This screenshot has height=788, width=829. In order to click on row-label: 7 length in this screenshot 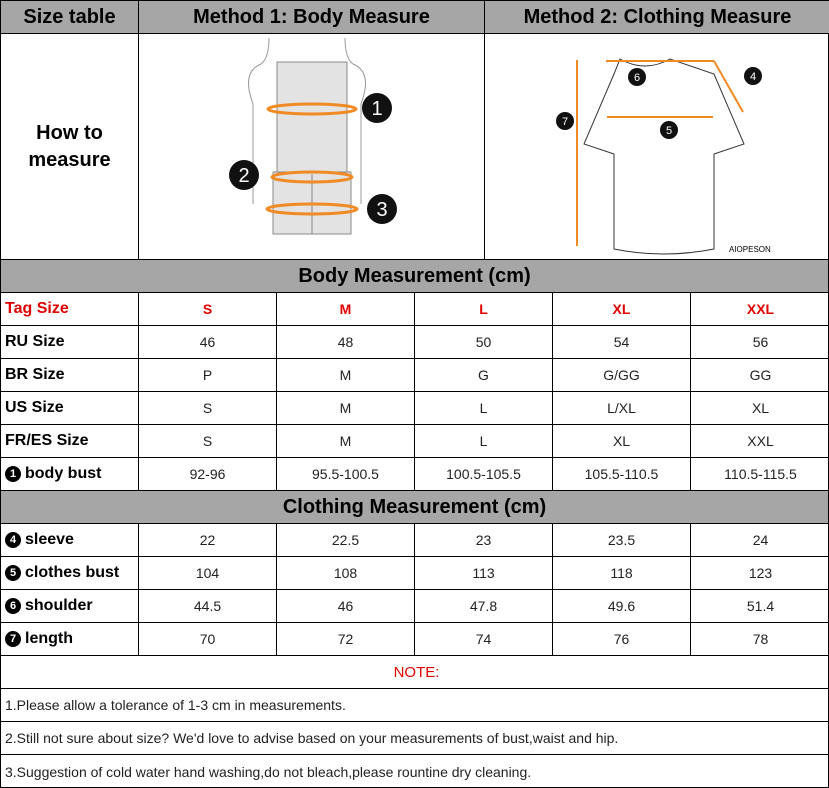, I will do `click(70, 639)`.